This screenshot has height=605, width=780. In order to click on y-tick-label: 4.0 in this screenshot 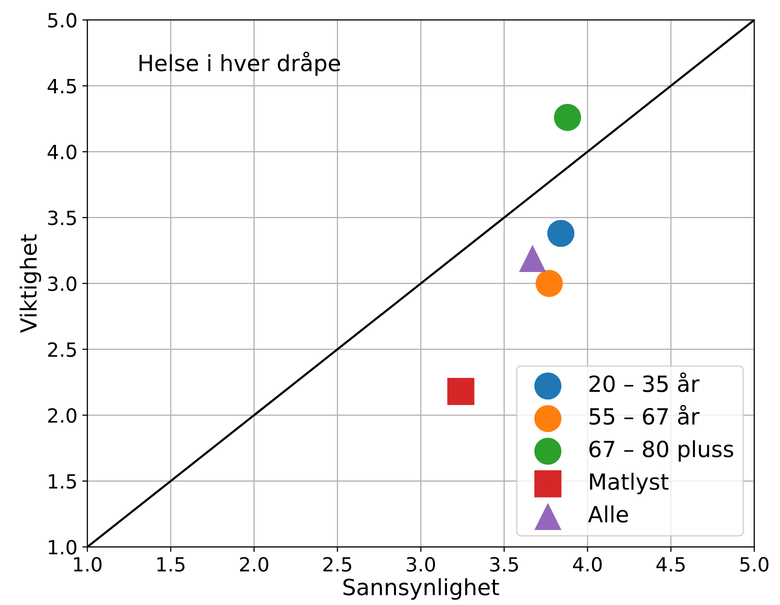, I will do `click(62, 152)`.